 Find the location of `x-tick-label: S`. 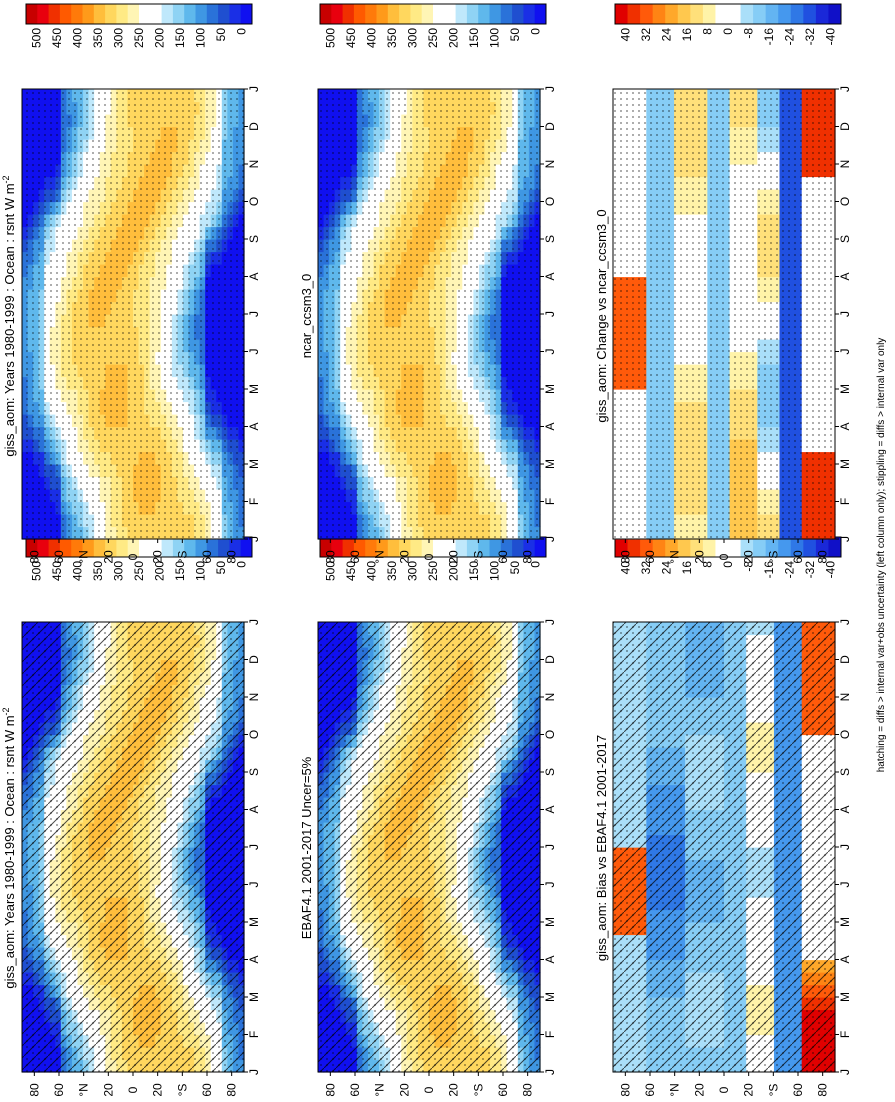

x-tick-label: S is located at coordinates (550, 772).